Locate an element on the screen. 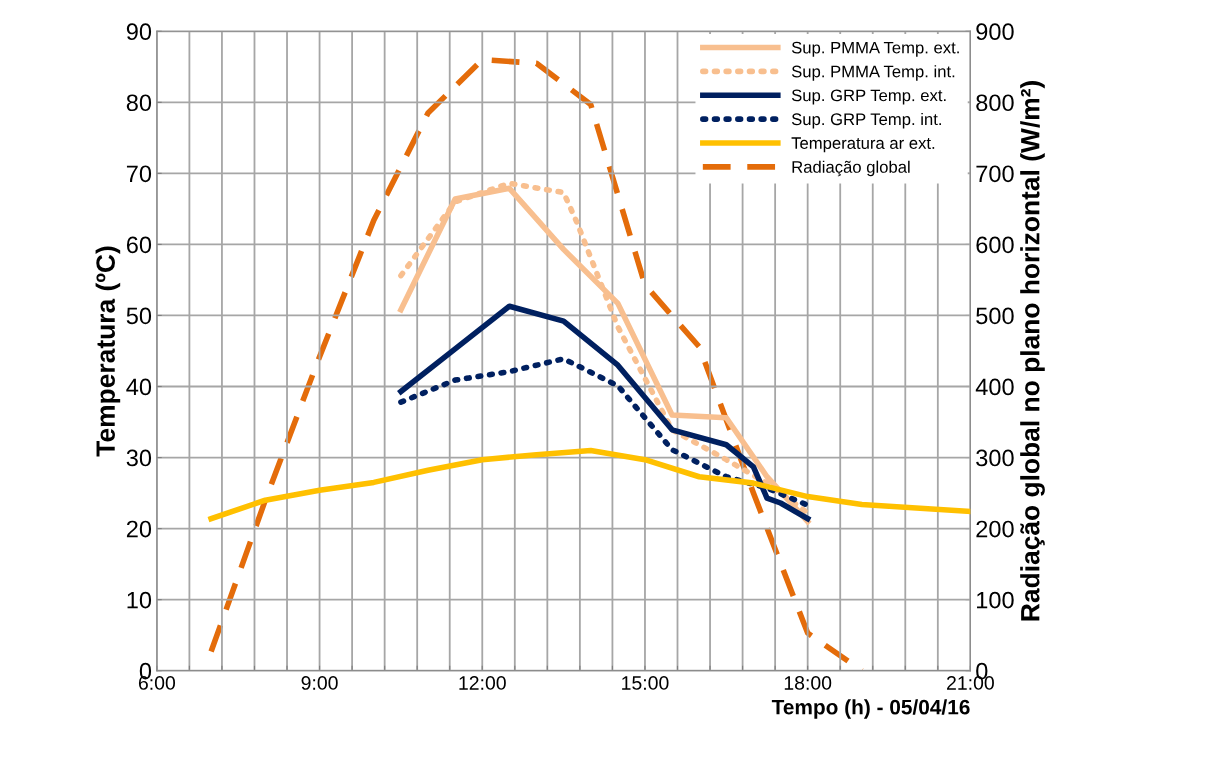 This screenshot has height=763, width=1216. x-tick-label: 15:00 is located at coordinates (645, 683).